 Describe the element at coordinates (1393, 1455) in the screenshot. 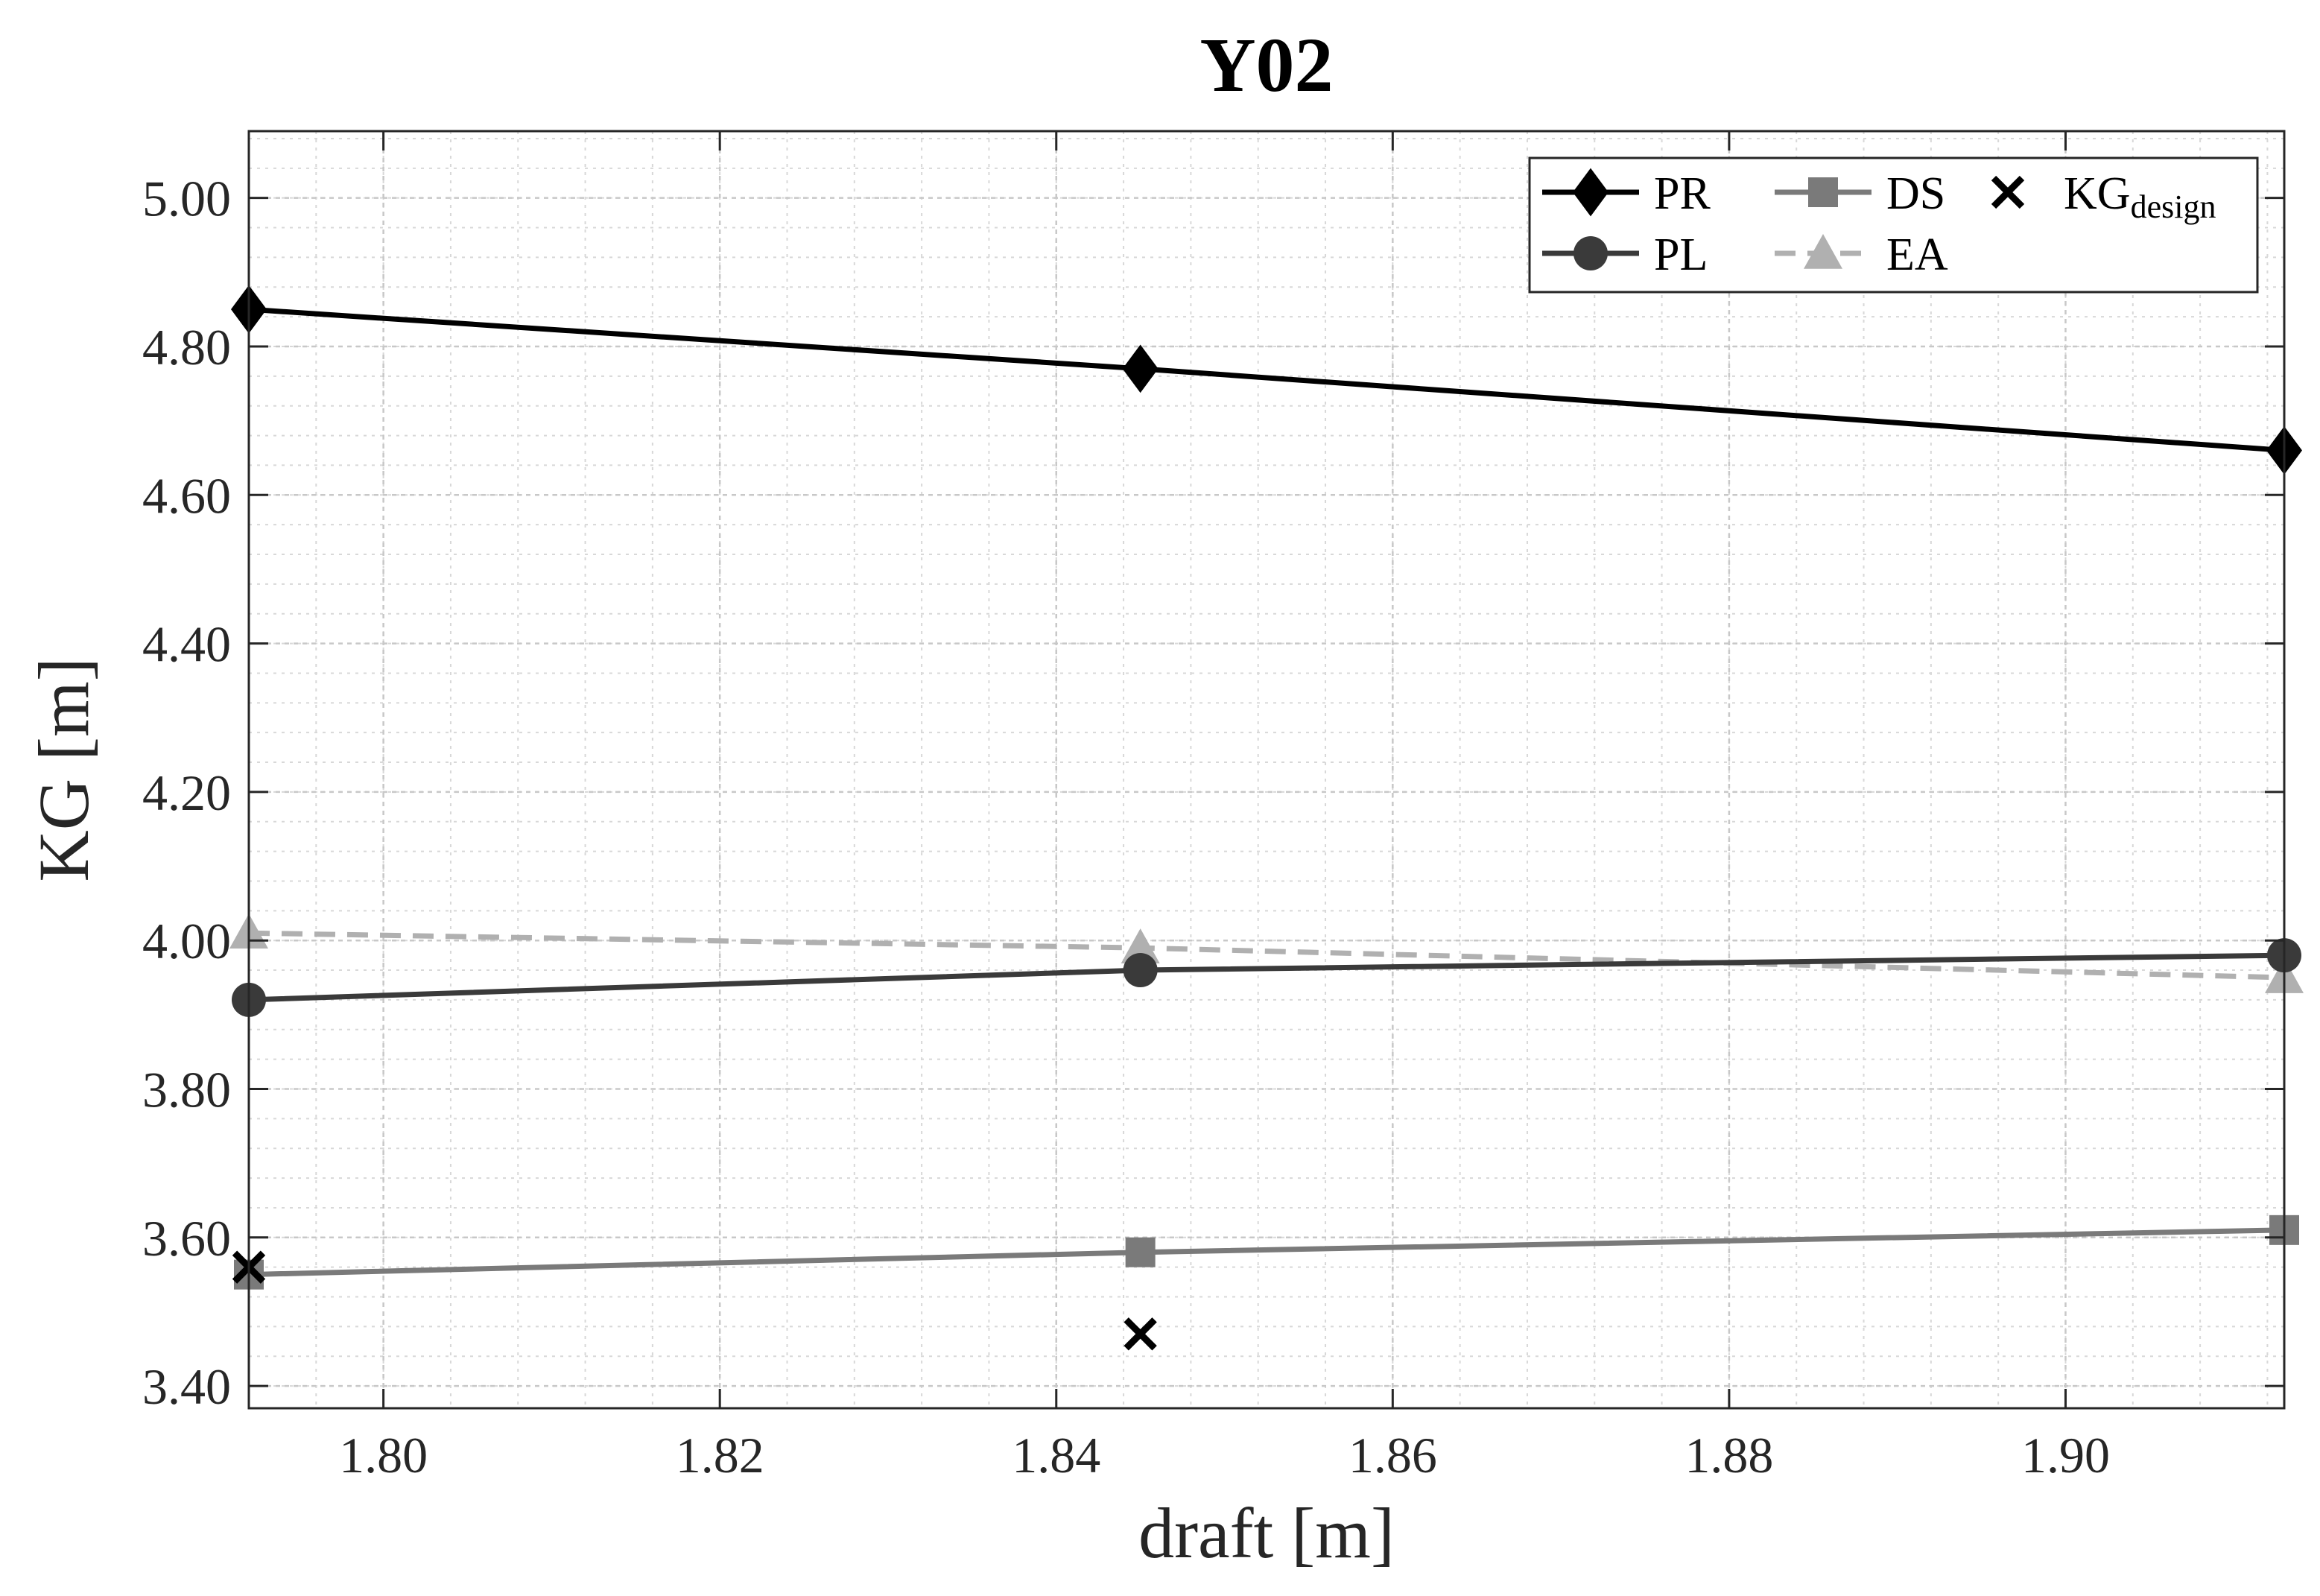

I see `x-tick-label: 1.86` at that location.